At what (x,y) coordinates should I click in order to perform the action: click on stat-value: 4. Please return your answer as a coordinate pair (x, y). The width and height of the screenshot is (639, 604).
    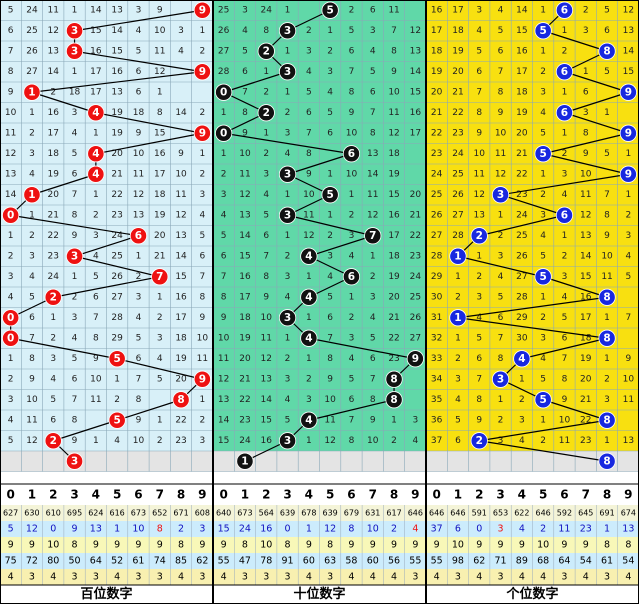
    Looking at the image, I should click on (415, 529).